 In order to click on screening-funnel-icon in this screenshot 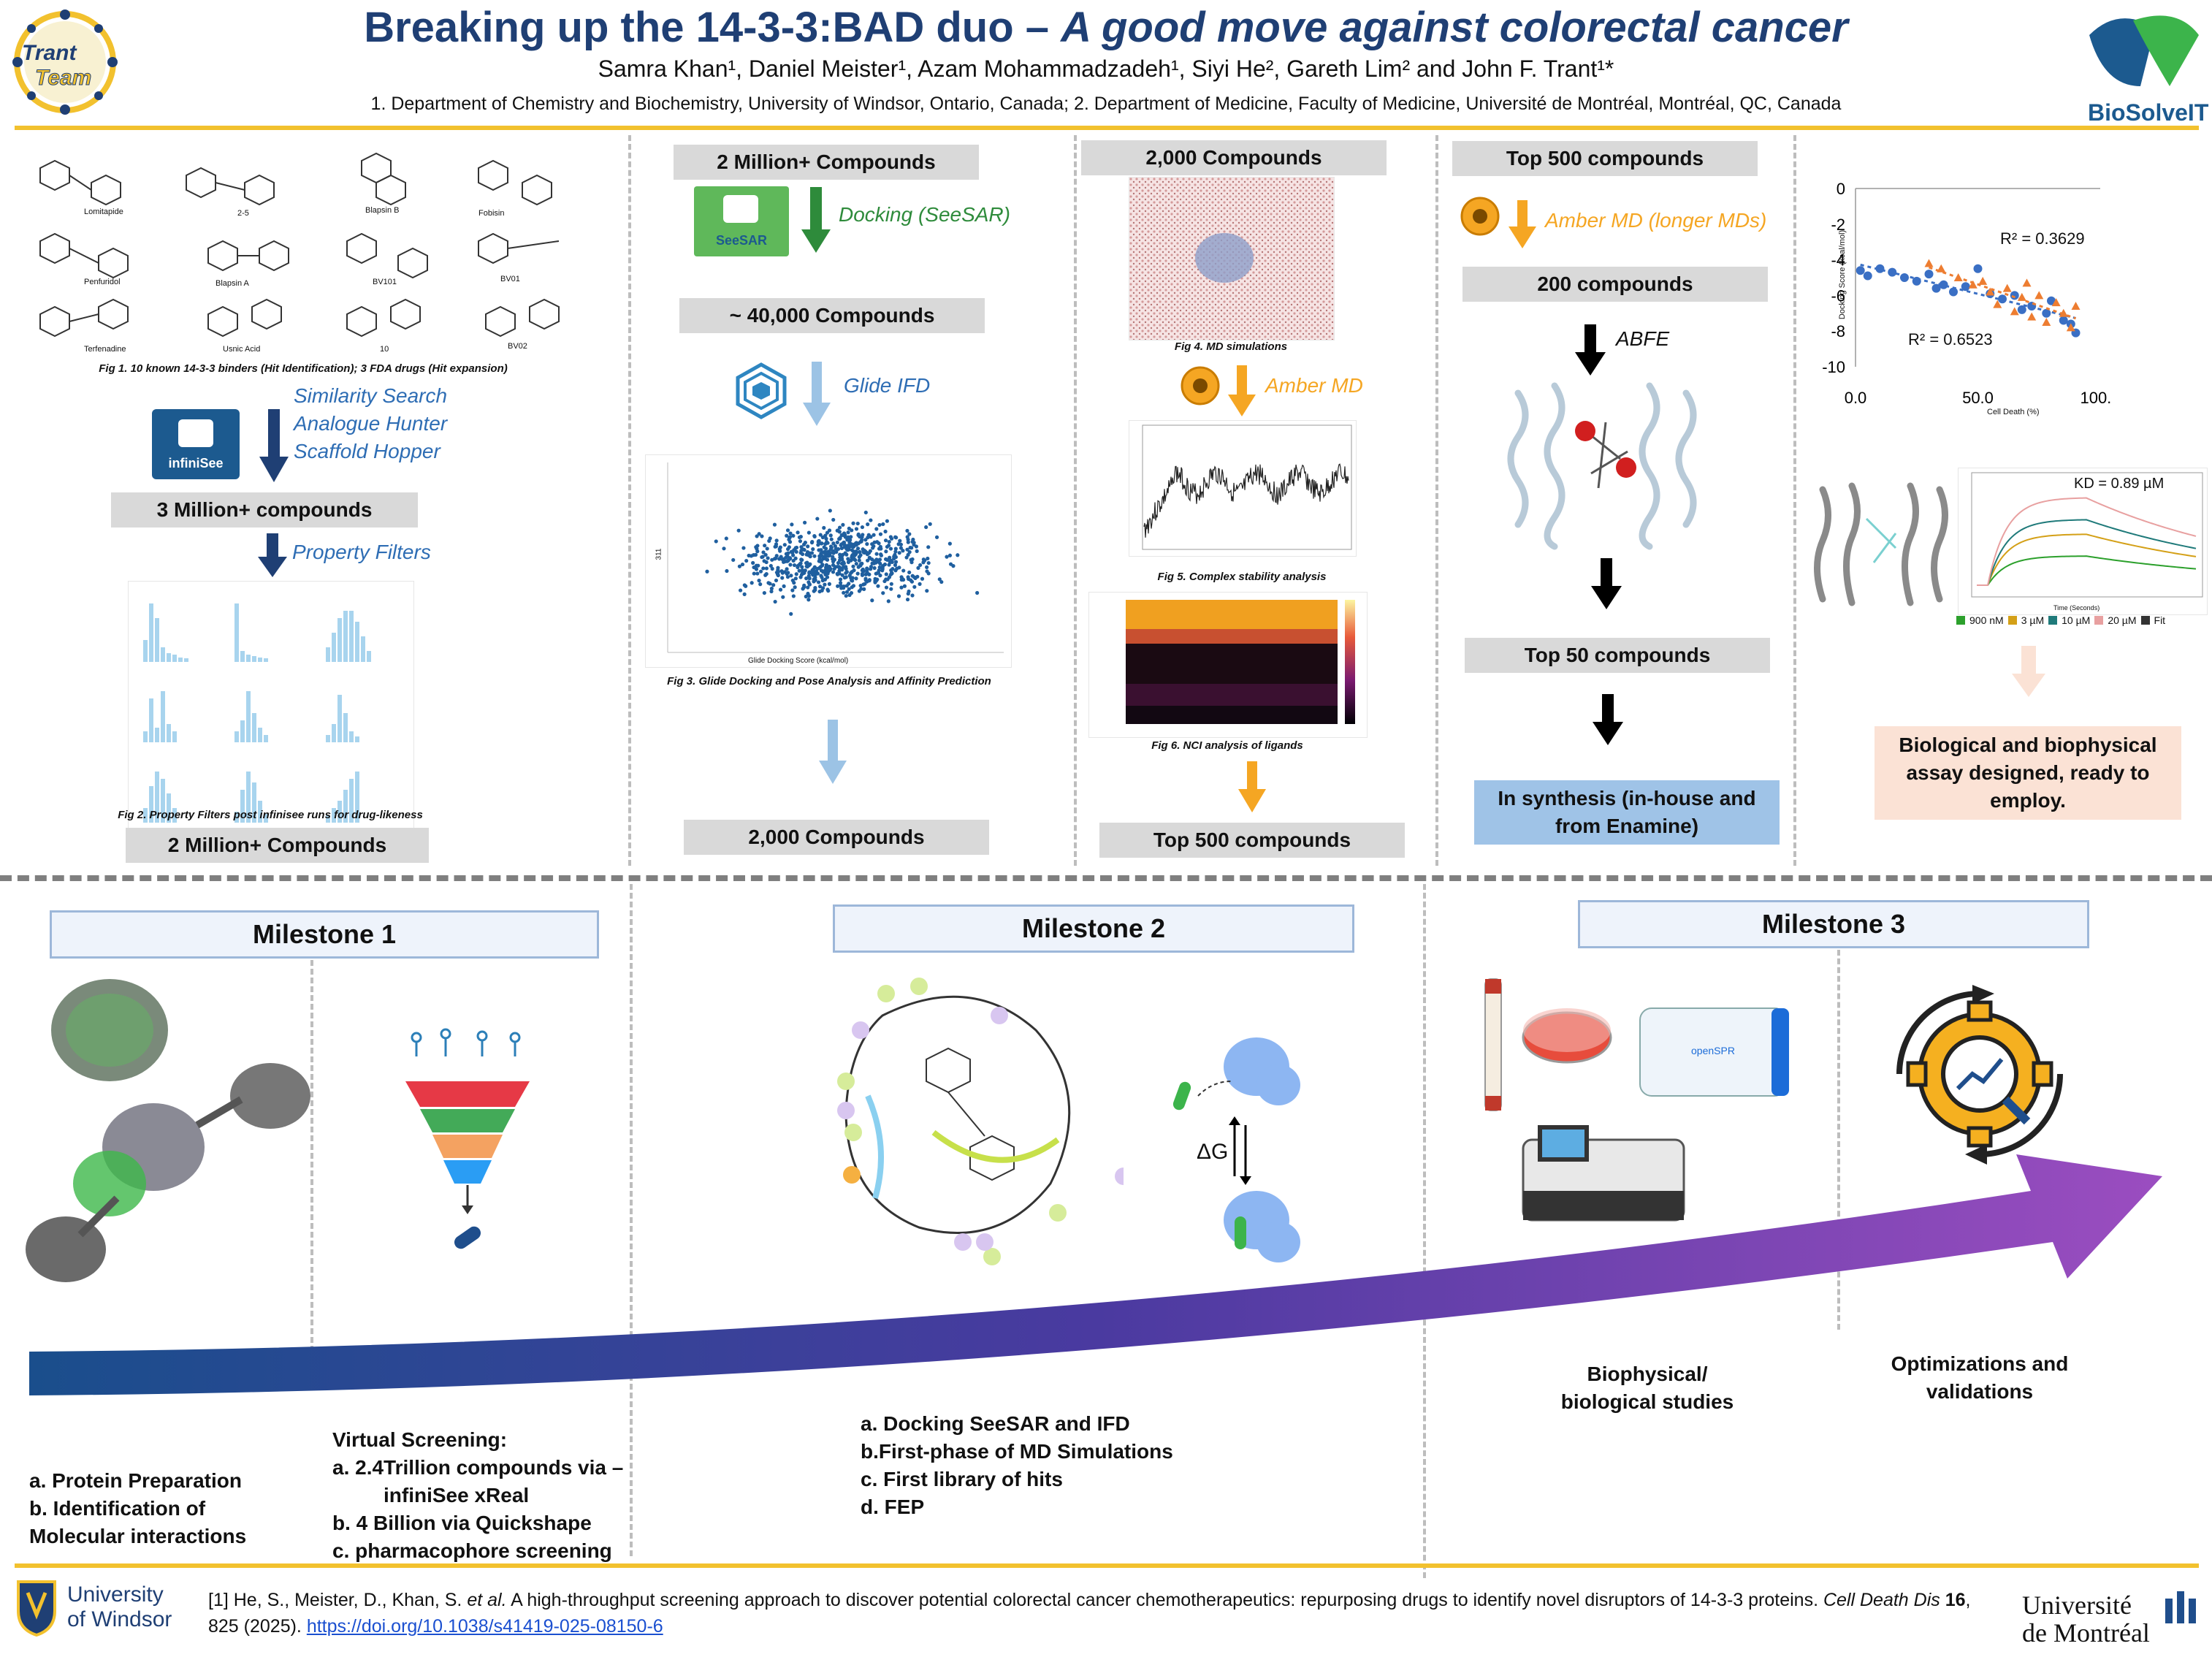, I will do `click(467, 1143)`.